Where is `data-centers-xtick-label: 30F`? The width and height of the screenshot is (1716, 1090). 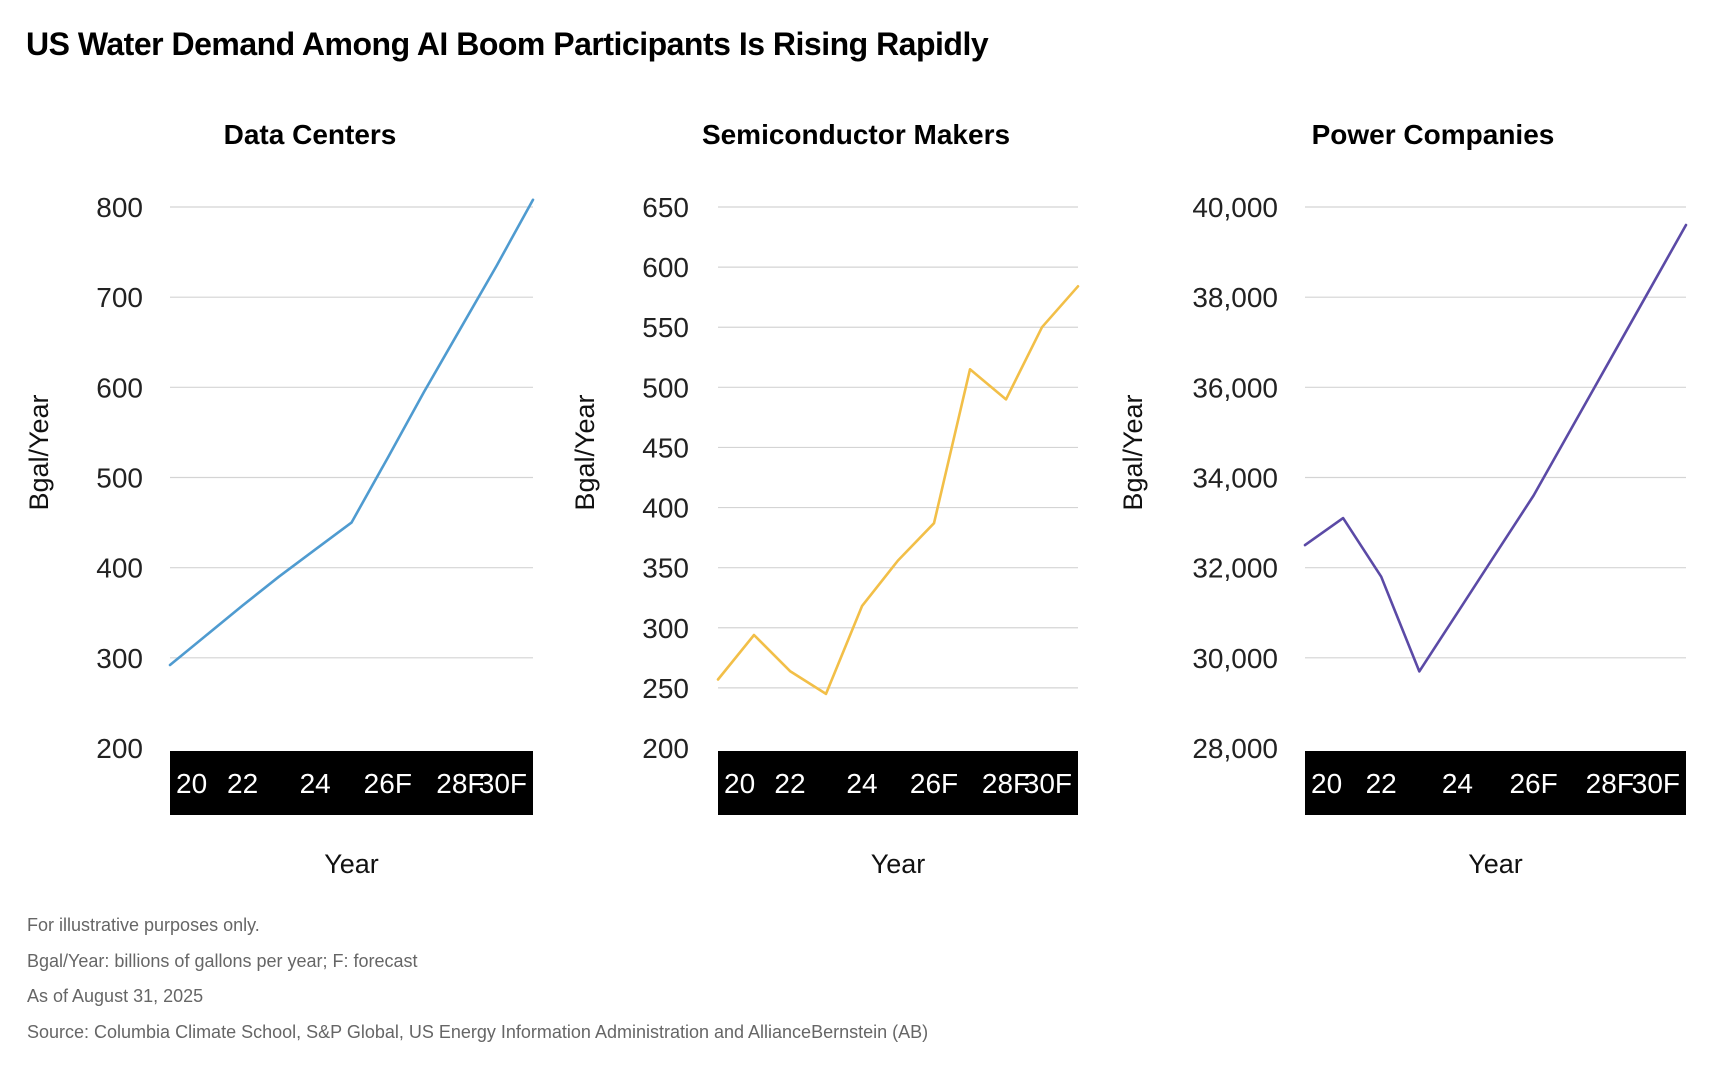
data-centers-xtick-label: 30F is located at coordinates (503, 783).